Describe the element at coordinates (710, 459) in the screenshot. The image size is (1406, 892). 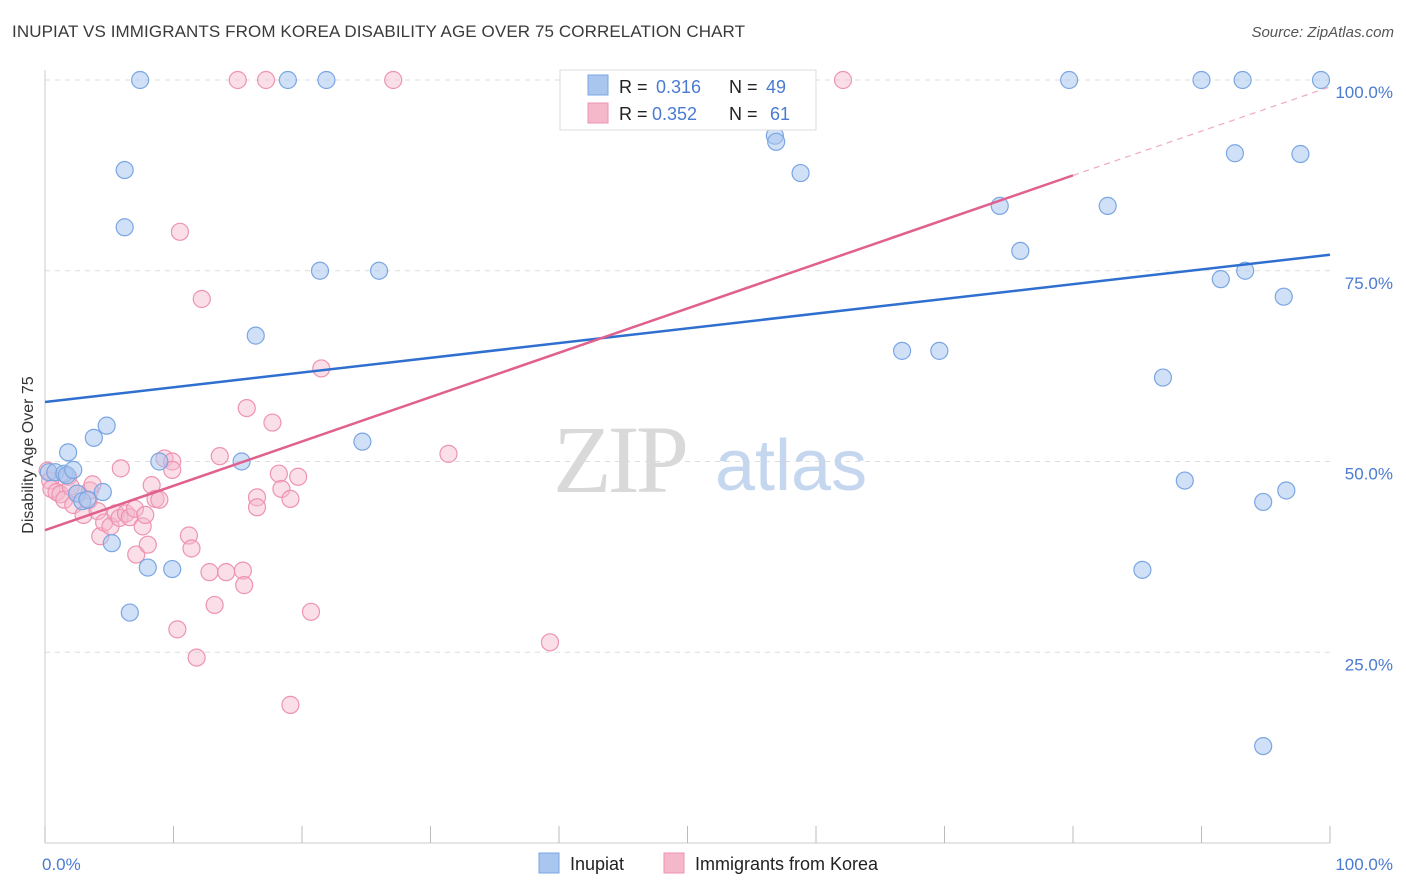
I see `watermark: ZIP atlas` at that location.